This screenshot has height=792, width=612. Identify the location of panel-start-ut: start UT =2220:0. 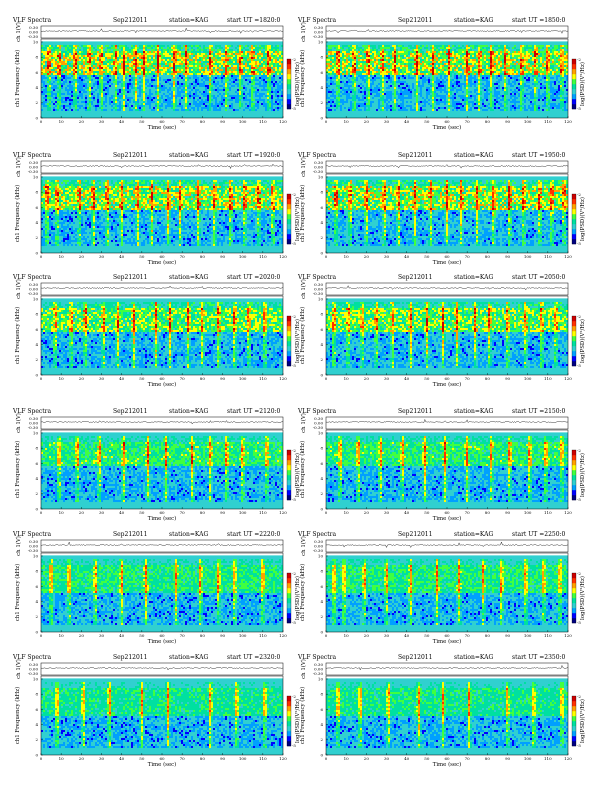
(254, 534).